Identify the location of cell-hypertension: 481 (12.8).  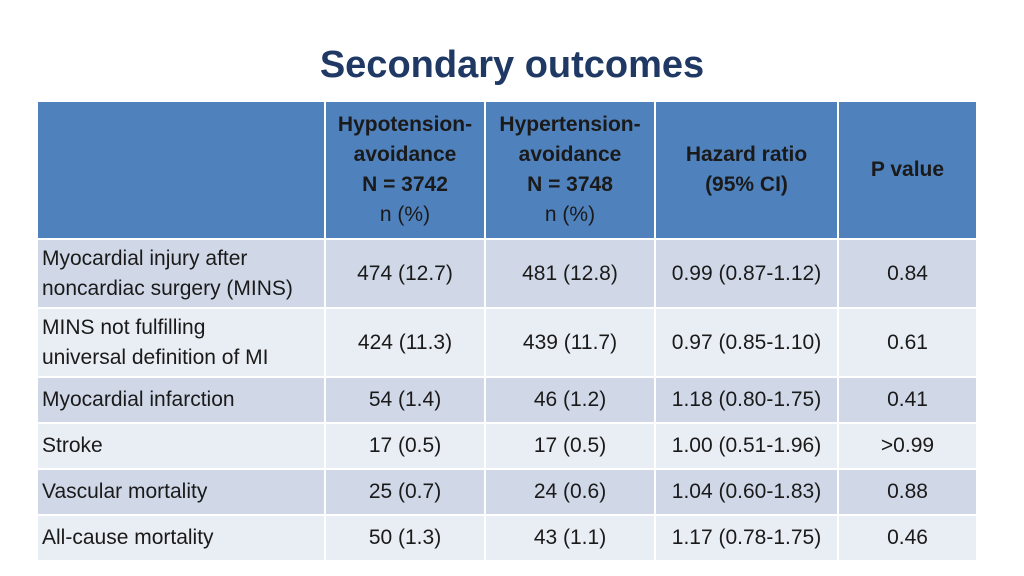
(570, 273).